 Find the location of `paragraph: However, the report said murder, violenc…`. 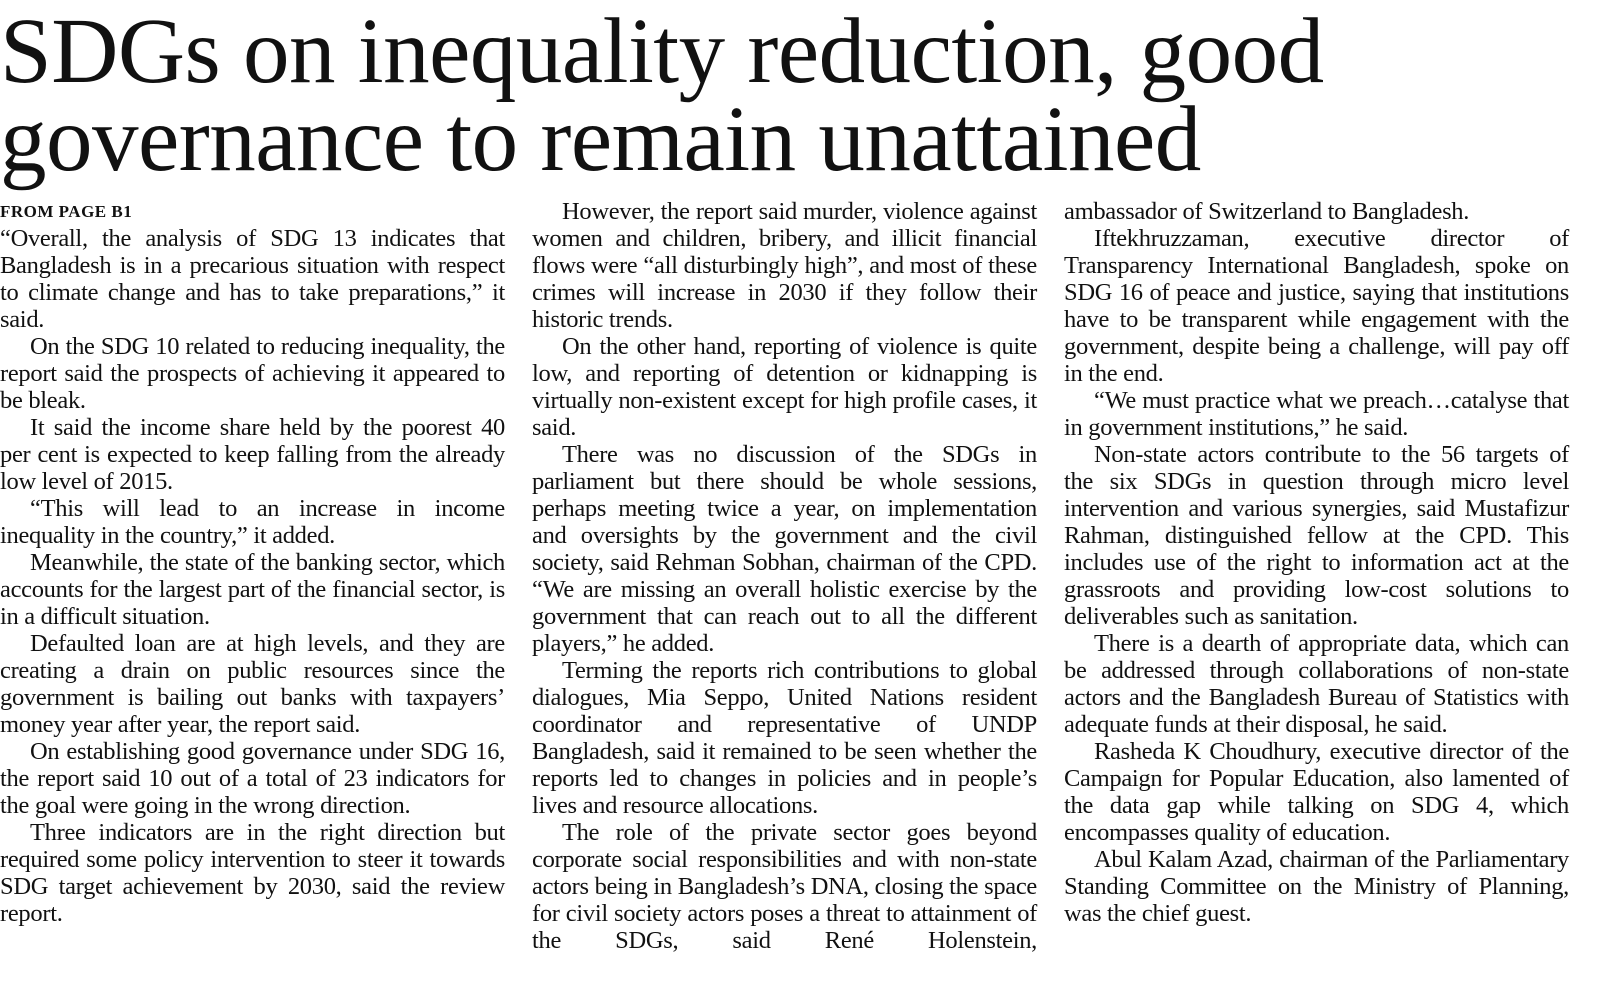

paragraph: However, the report said murder, violenc… is located at coordinates (784, 265).